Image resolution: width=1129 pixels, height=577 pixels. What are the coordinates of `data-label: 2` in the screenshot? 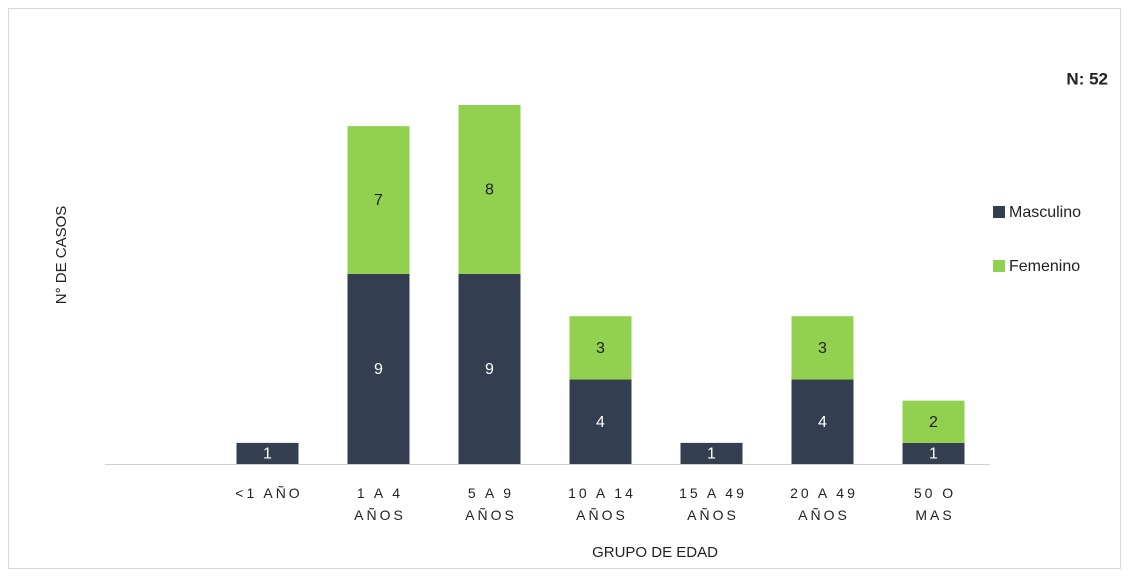 It's located at (933, 422).